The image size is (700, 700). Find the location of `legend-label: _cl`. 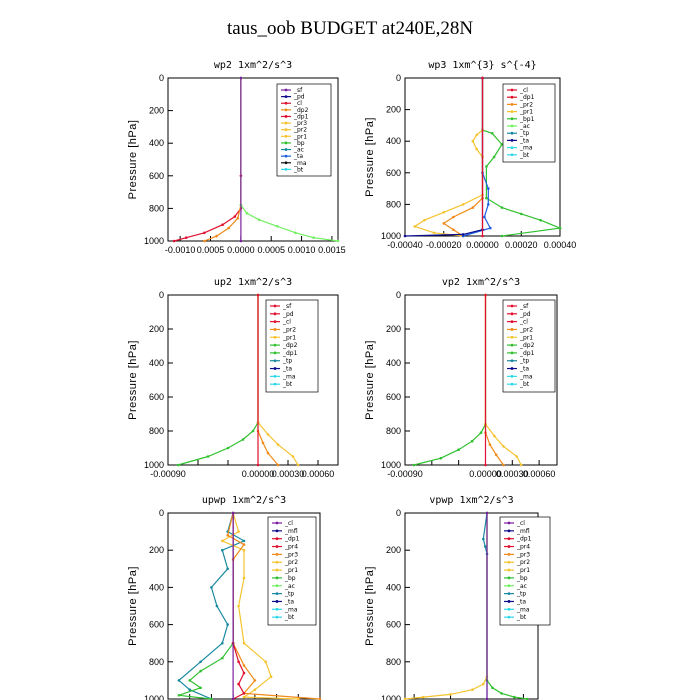

legend-label: _cl is located at coordinates (286, 322).